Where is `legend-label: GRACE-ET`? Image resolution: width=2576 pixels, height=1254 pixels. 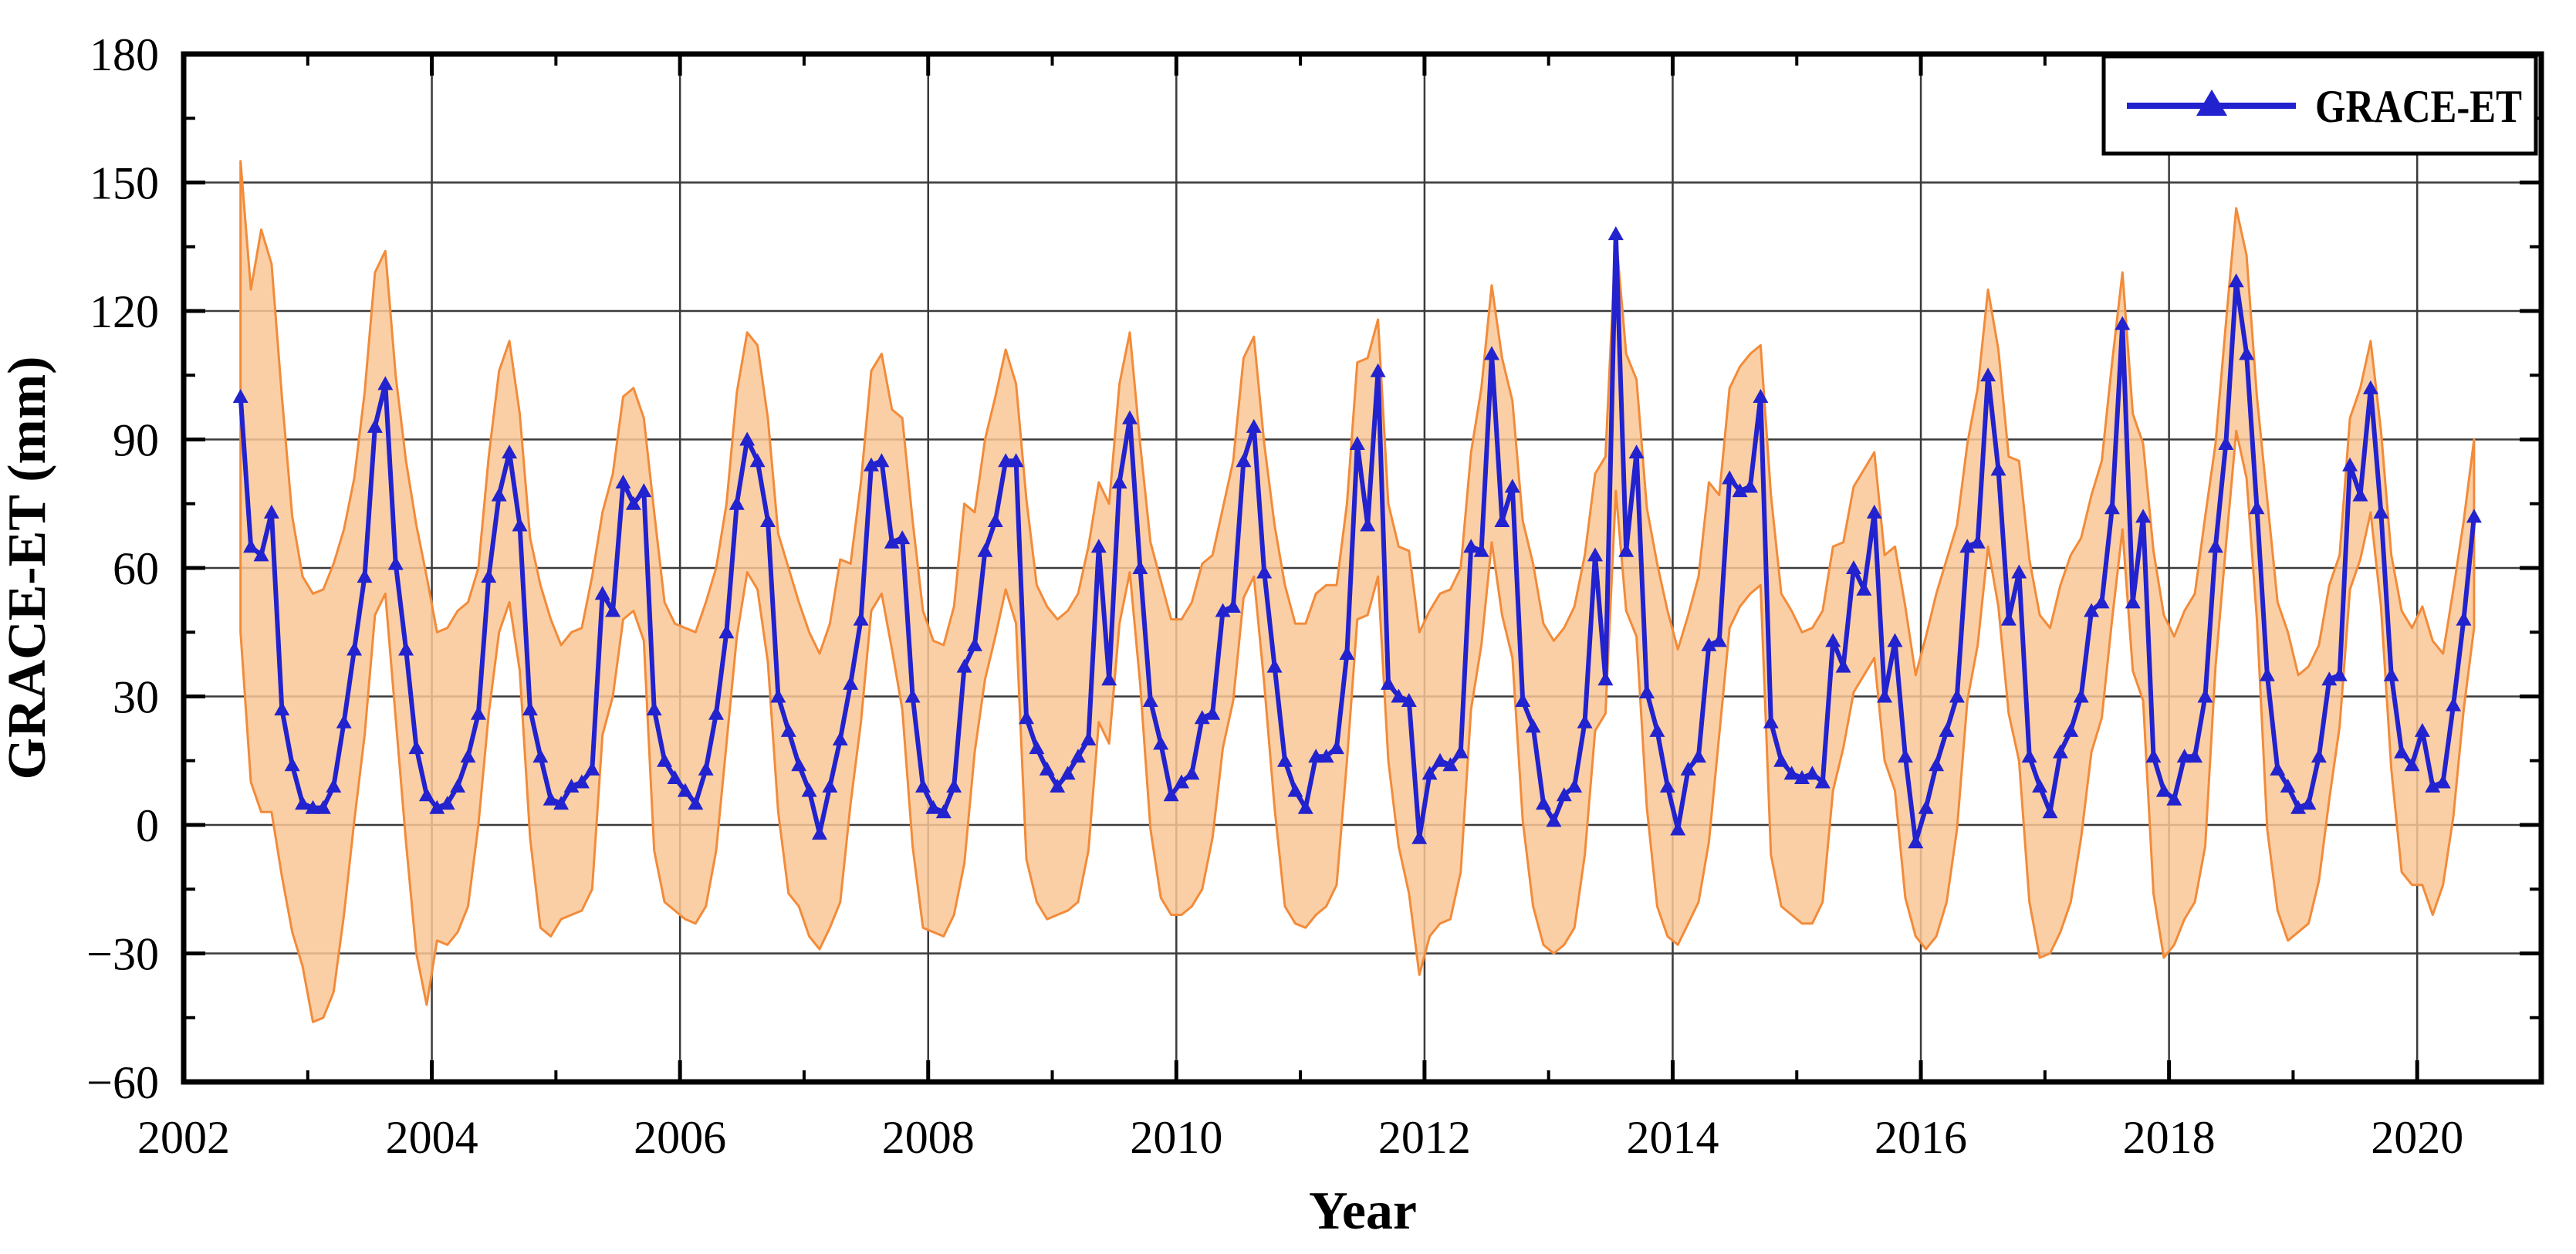
legend-label: GRACE-ET is located at coordinates (2418, 106).